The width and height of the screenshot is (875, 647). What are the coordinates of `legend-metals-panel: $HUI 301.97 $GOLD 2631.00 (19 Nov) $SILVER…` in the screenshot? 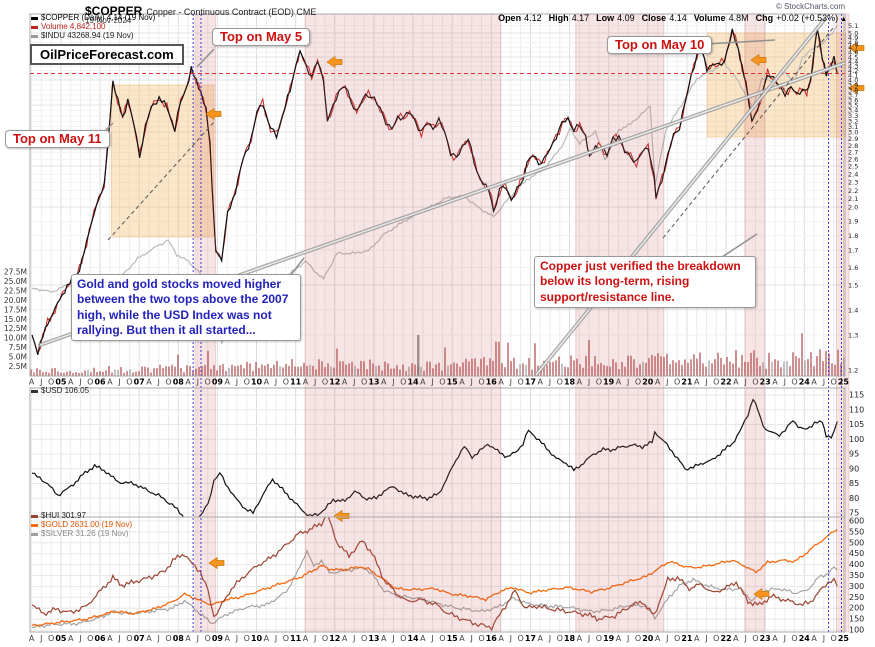 It's located at (81, 525).